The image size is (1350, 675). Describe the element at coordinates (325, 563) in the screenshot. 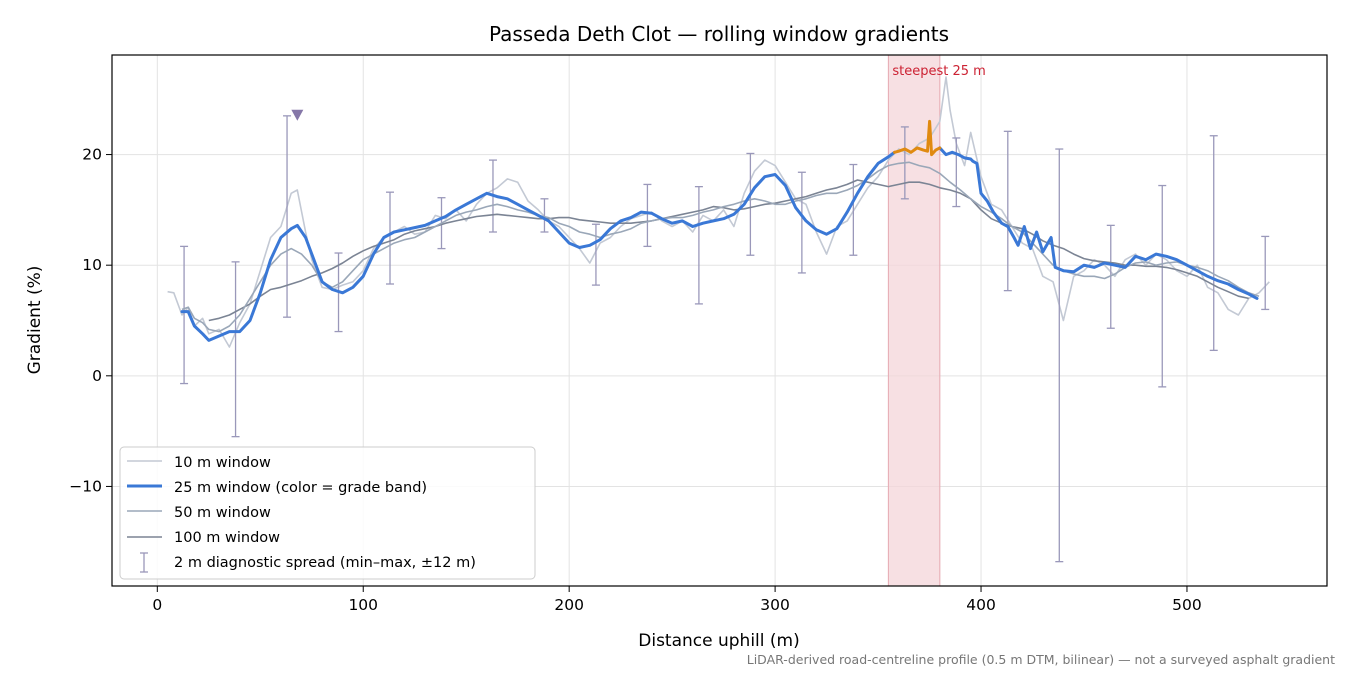

I see `legend-label-spread: 2 m diagnostic spread (min–max, ±12 m)` at that location.